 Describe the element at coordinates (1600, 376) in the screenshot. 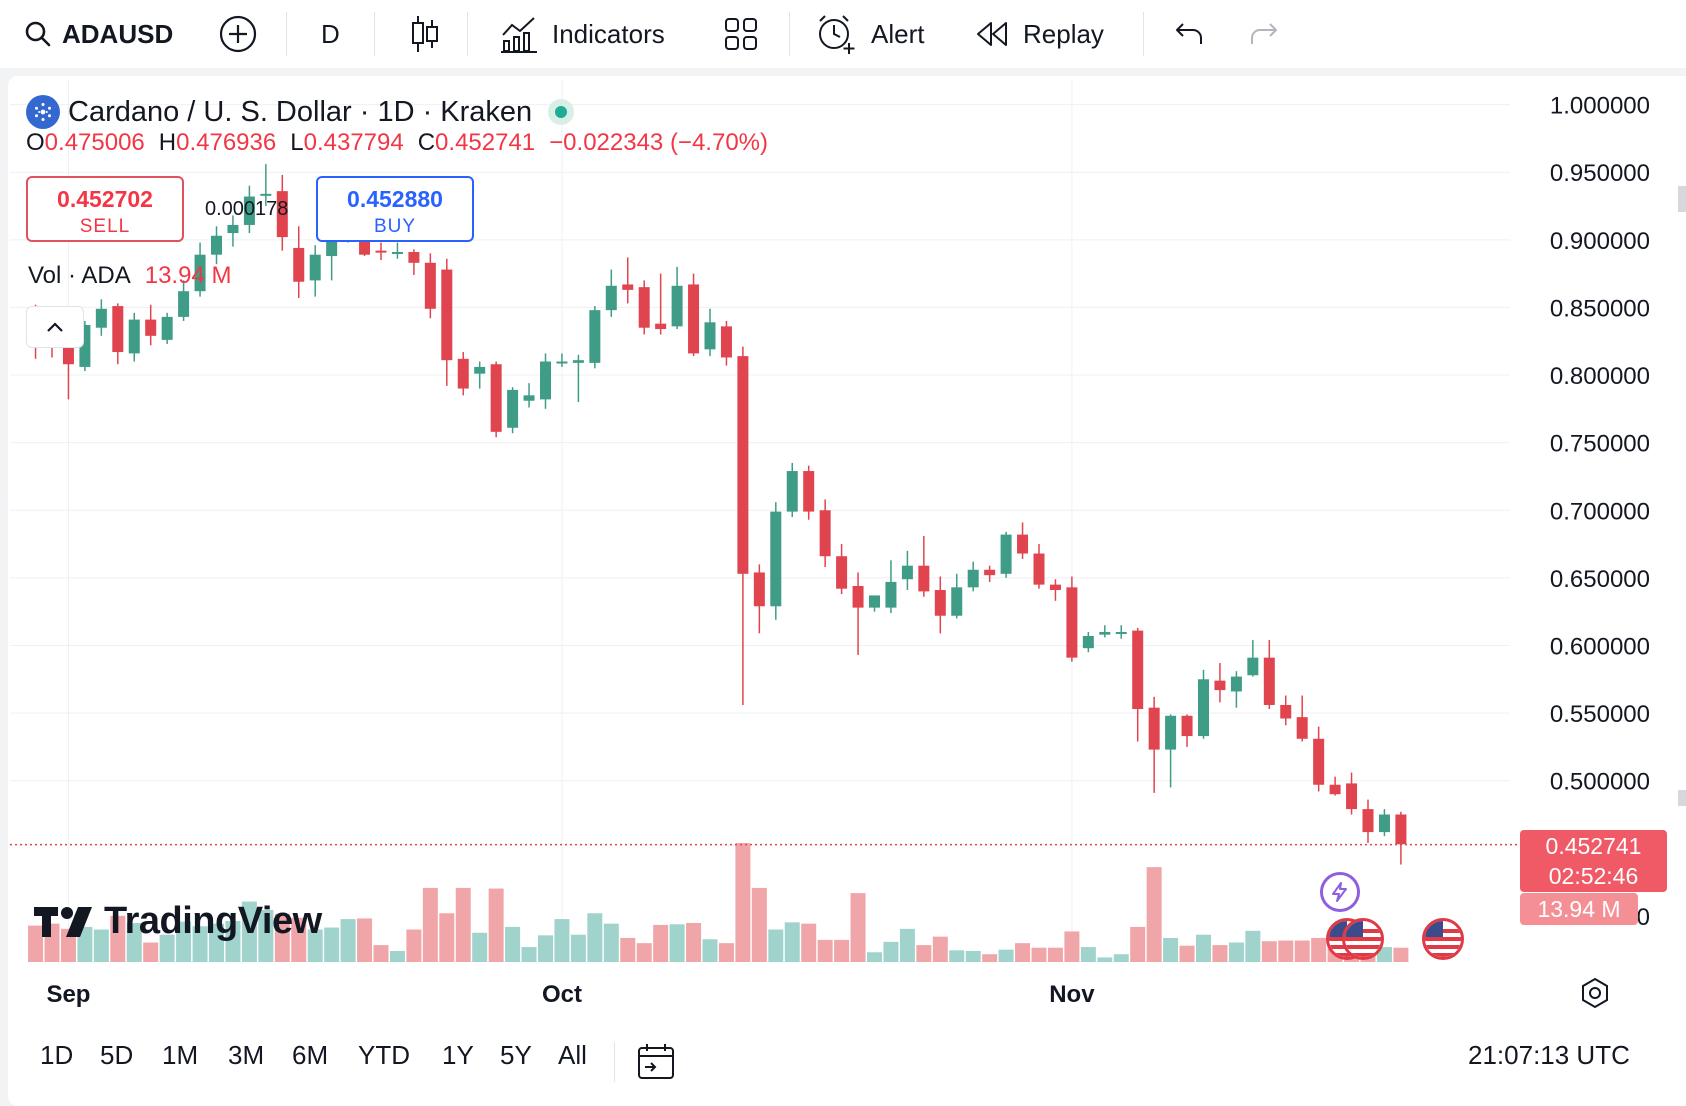

I see `y-tick-label: 0.800000` at that location.